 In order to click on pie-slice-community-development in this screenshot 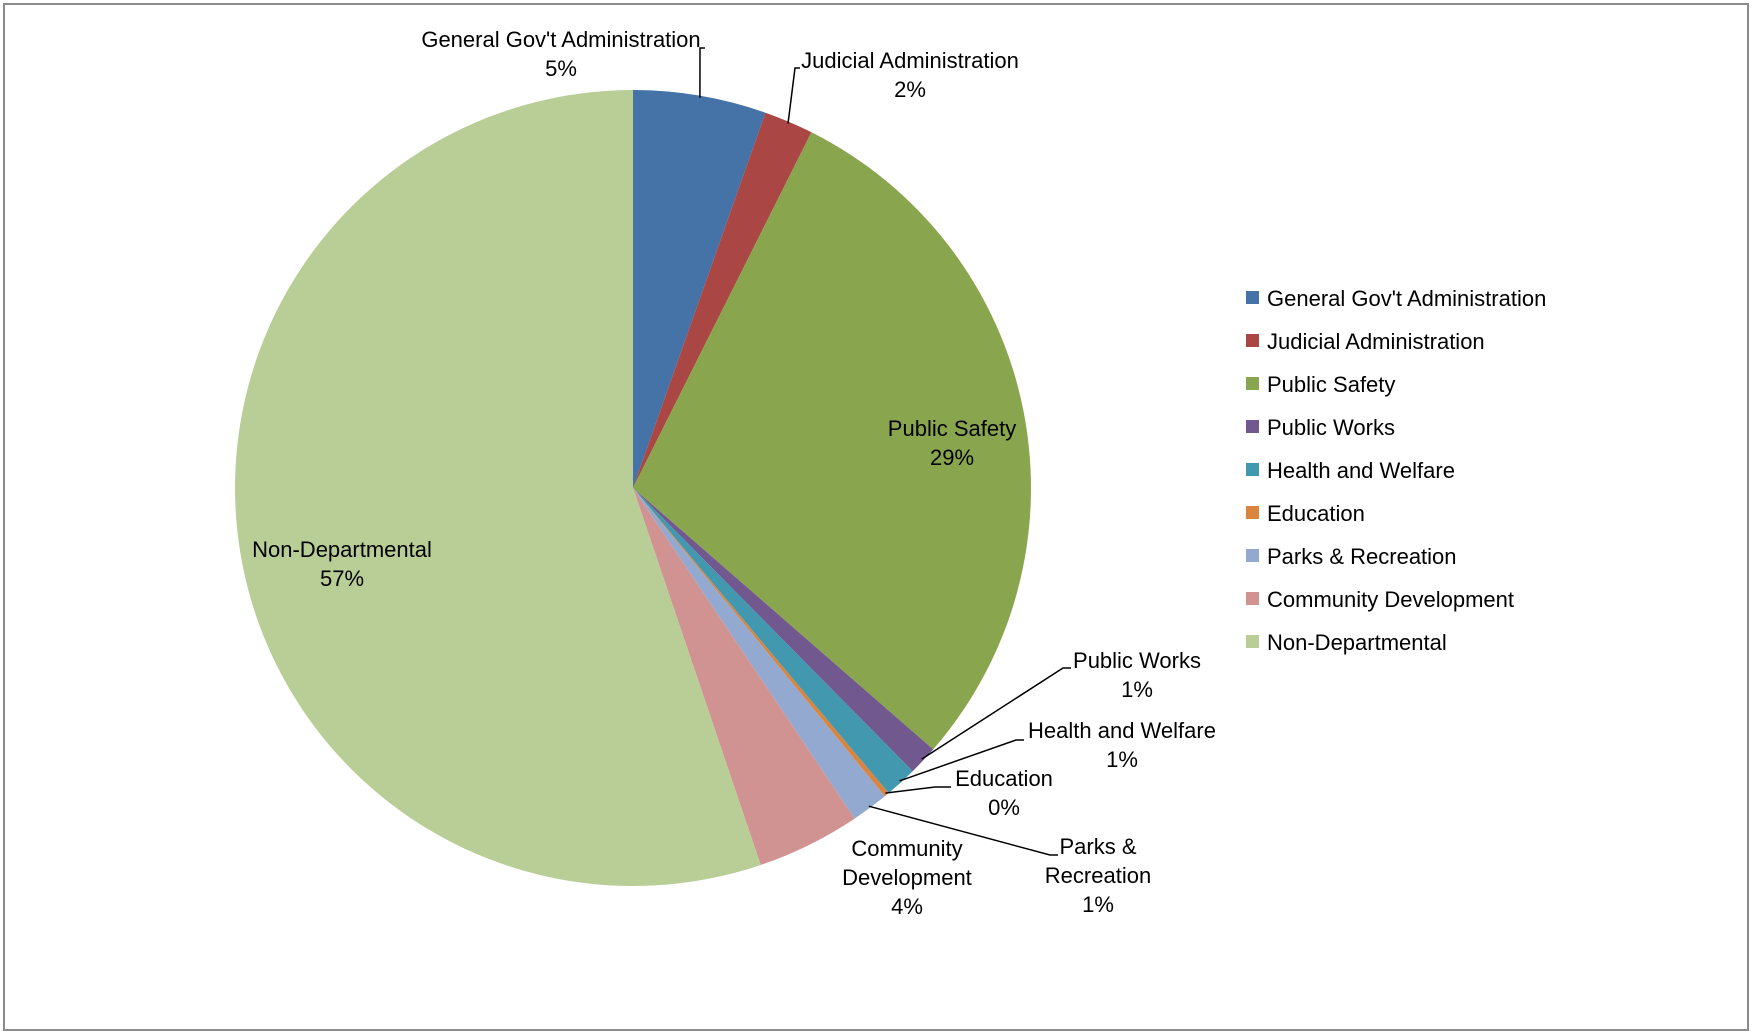, I will do `click(744, 676)`.